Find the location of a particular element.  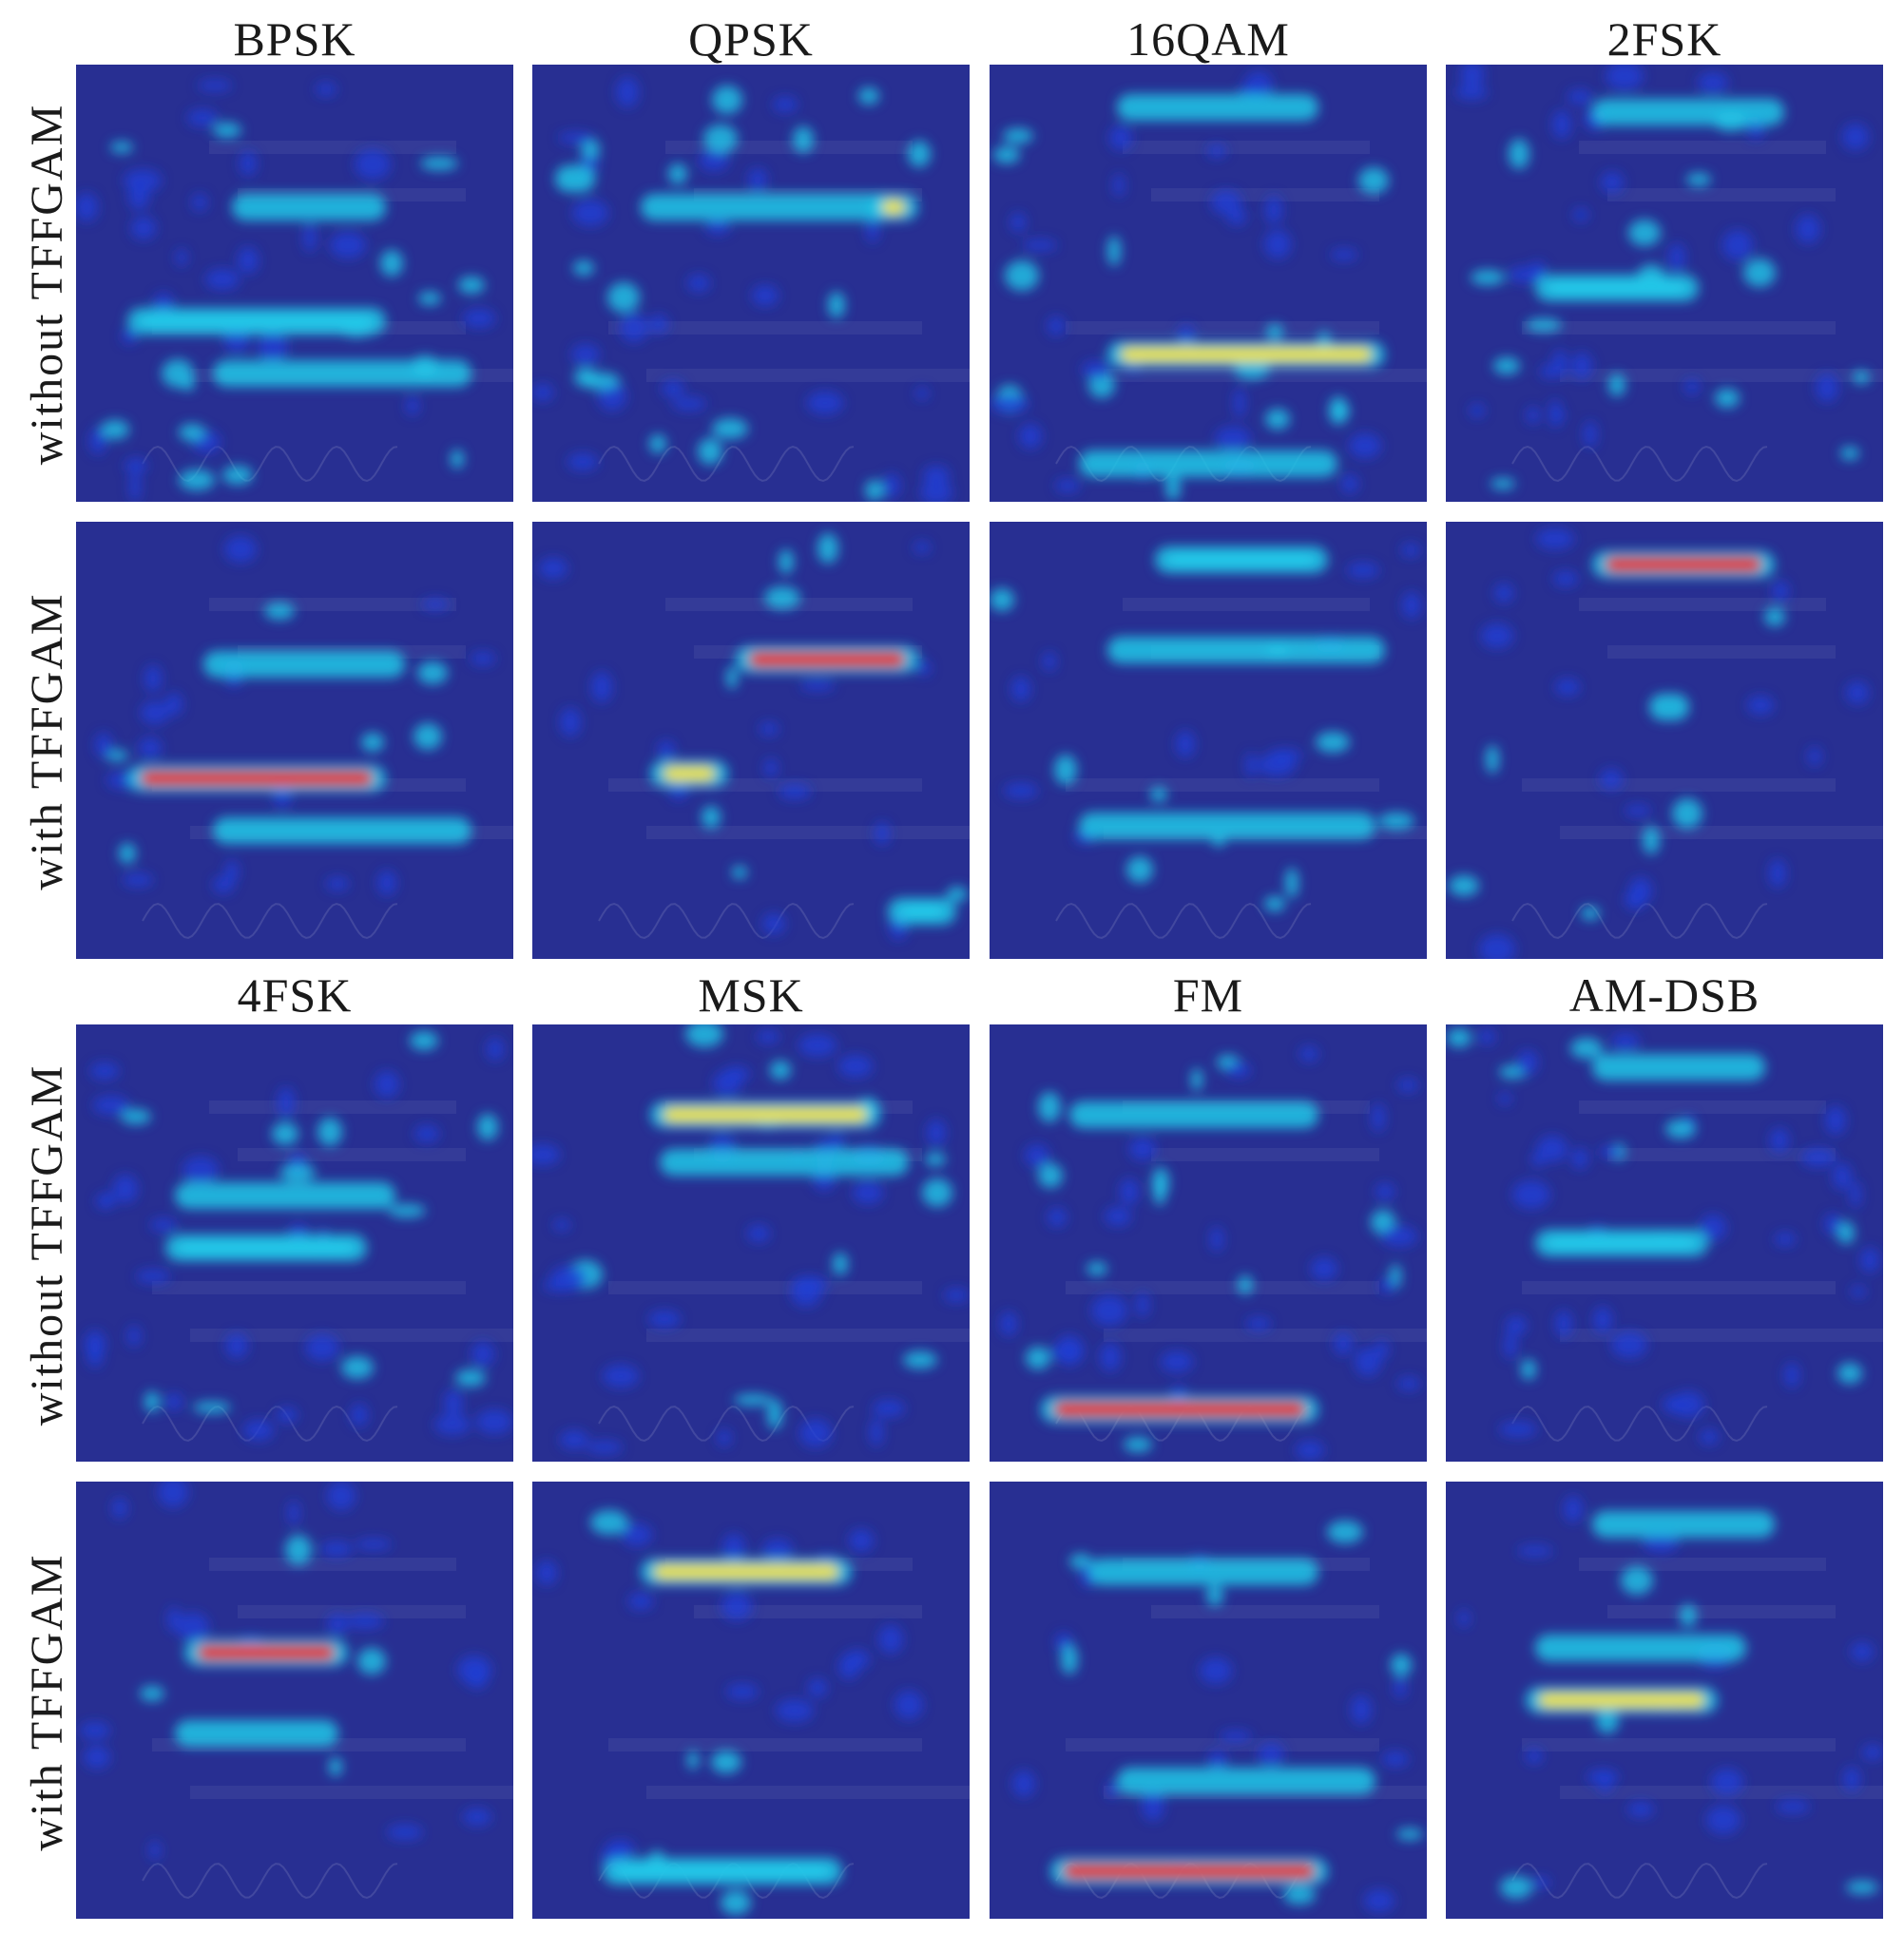

overlay-waveform is located at coordinates (1639, 464).